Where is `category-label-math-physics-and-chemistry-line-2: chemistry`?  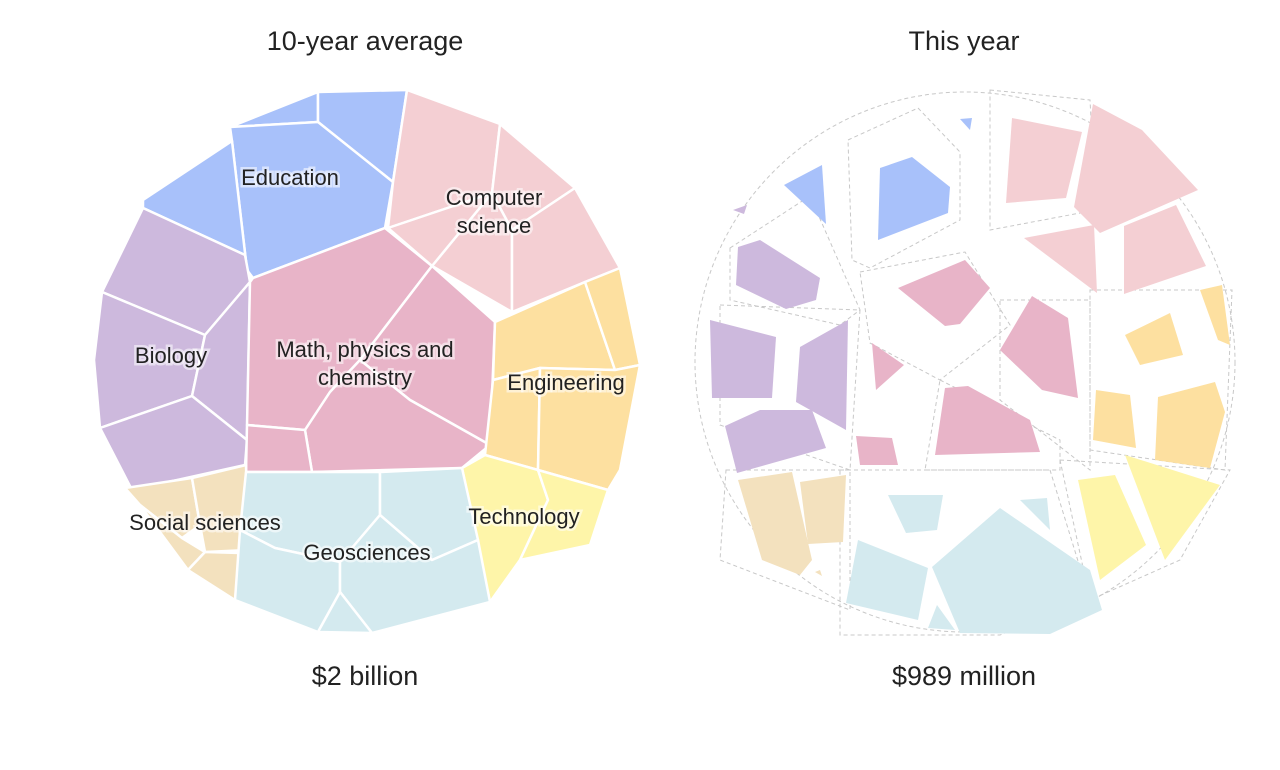
category-label-math-physics-and-chemistry-line-2: chemistry is located at coordinates (365, 377).